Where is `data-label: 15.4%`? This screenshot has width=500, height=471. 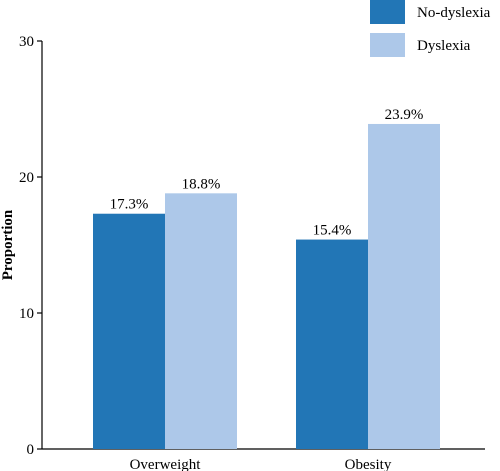
data-label: 15.4% is located at coordinates (332, 231).